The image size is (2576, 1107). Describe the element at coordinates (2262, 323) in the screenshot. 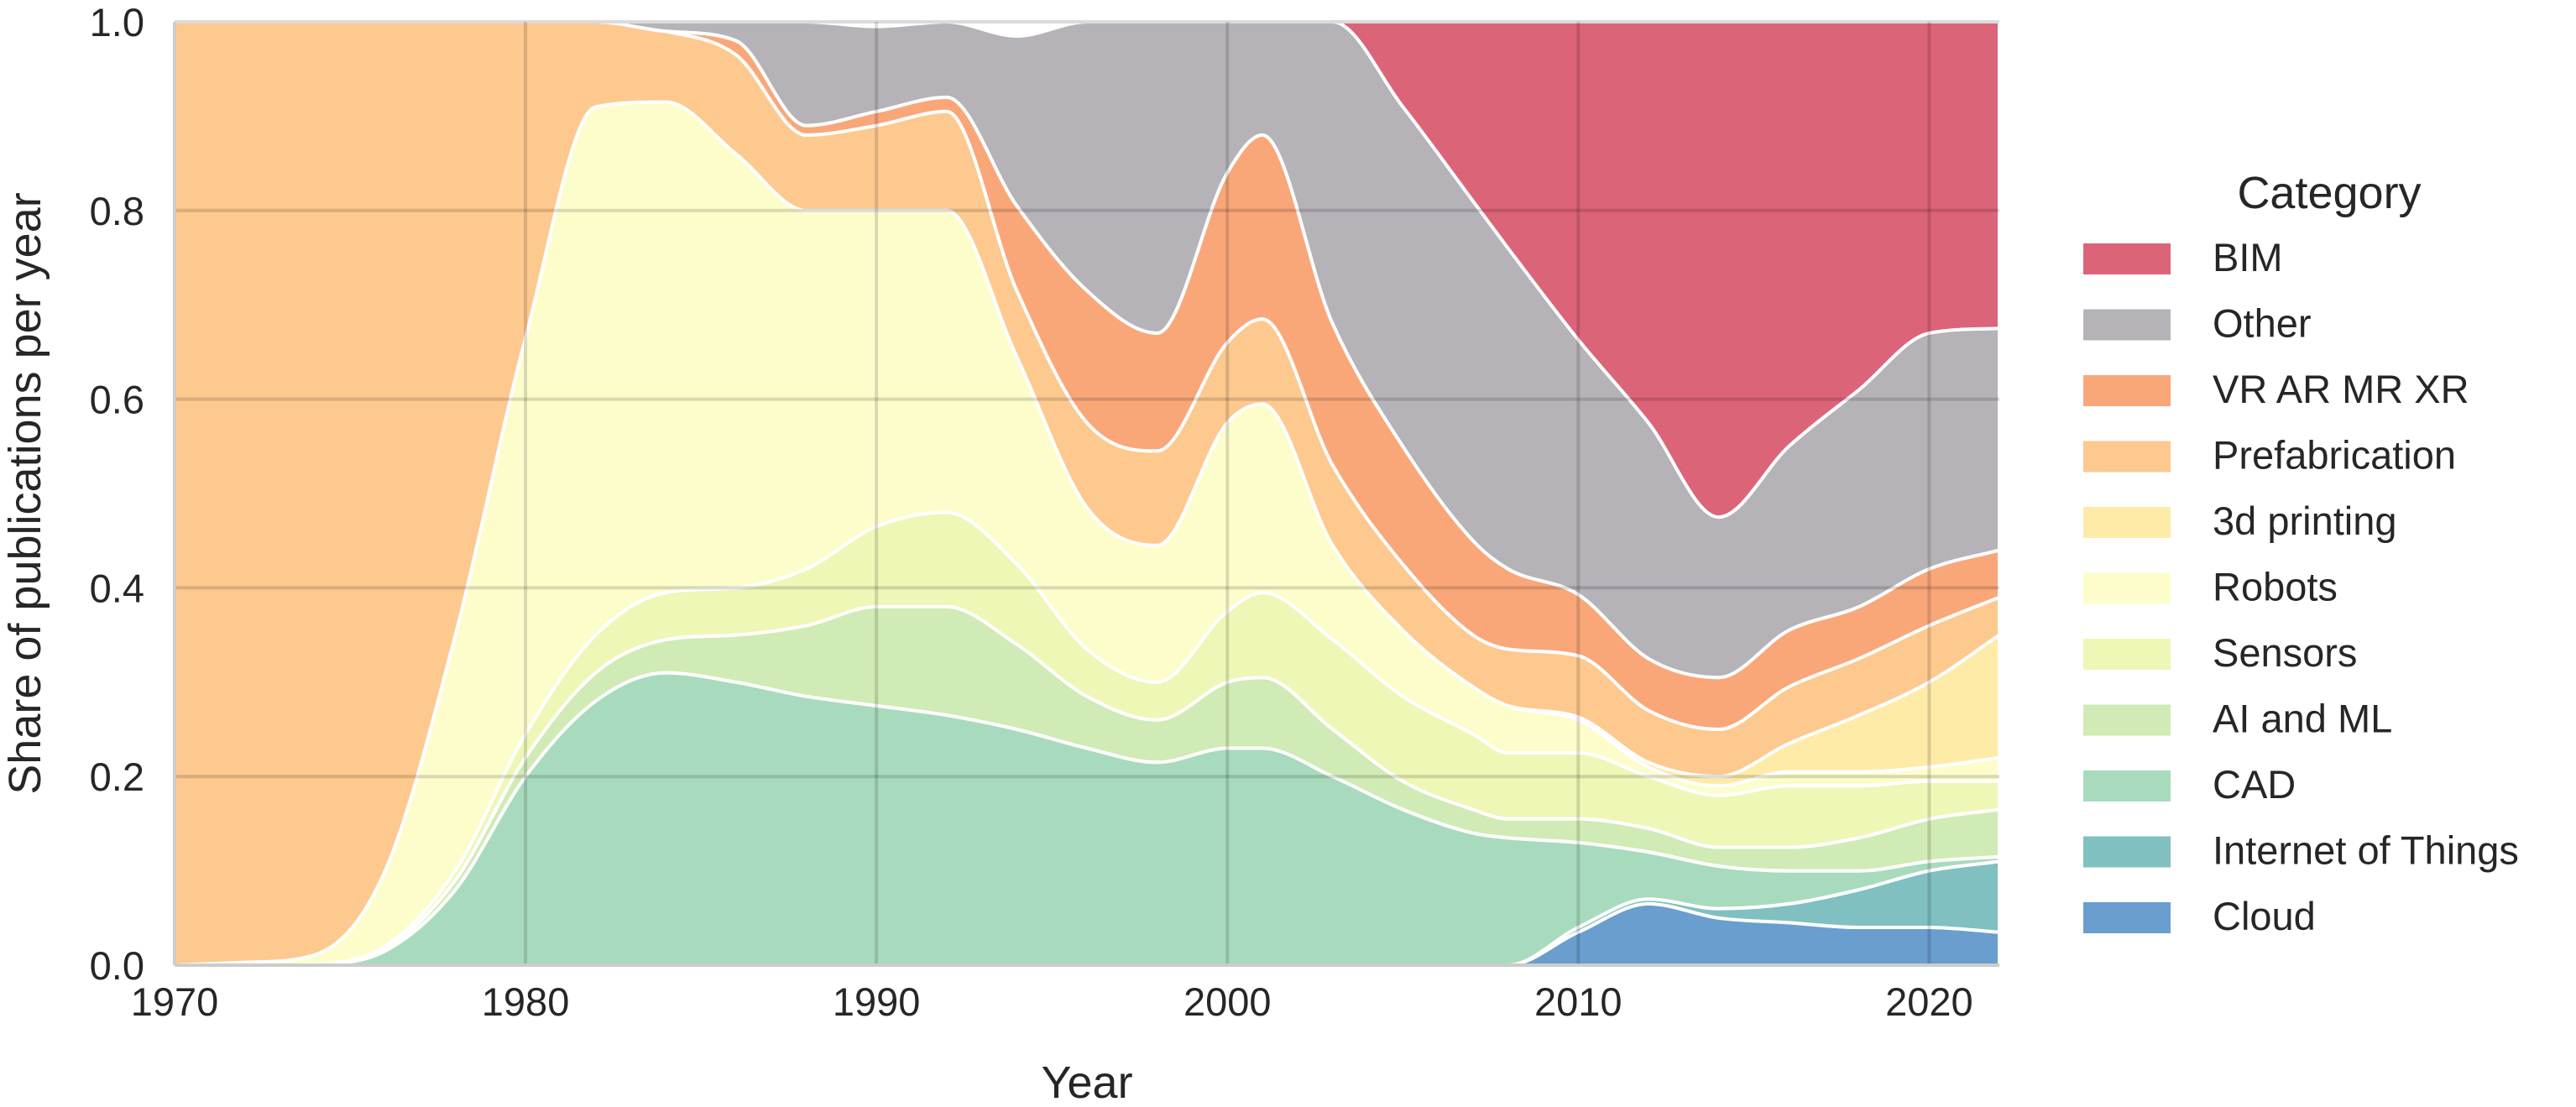

I see `legend-label-other: Other` at that location.